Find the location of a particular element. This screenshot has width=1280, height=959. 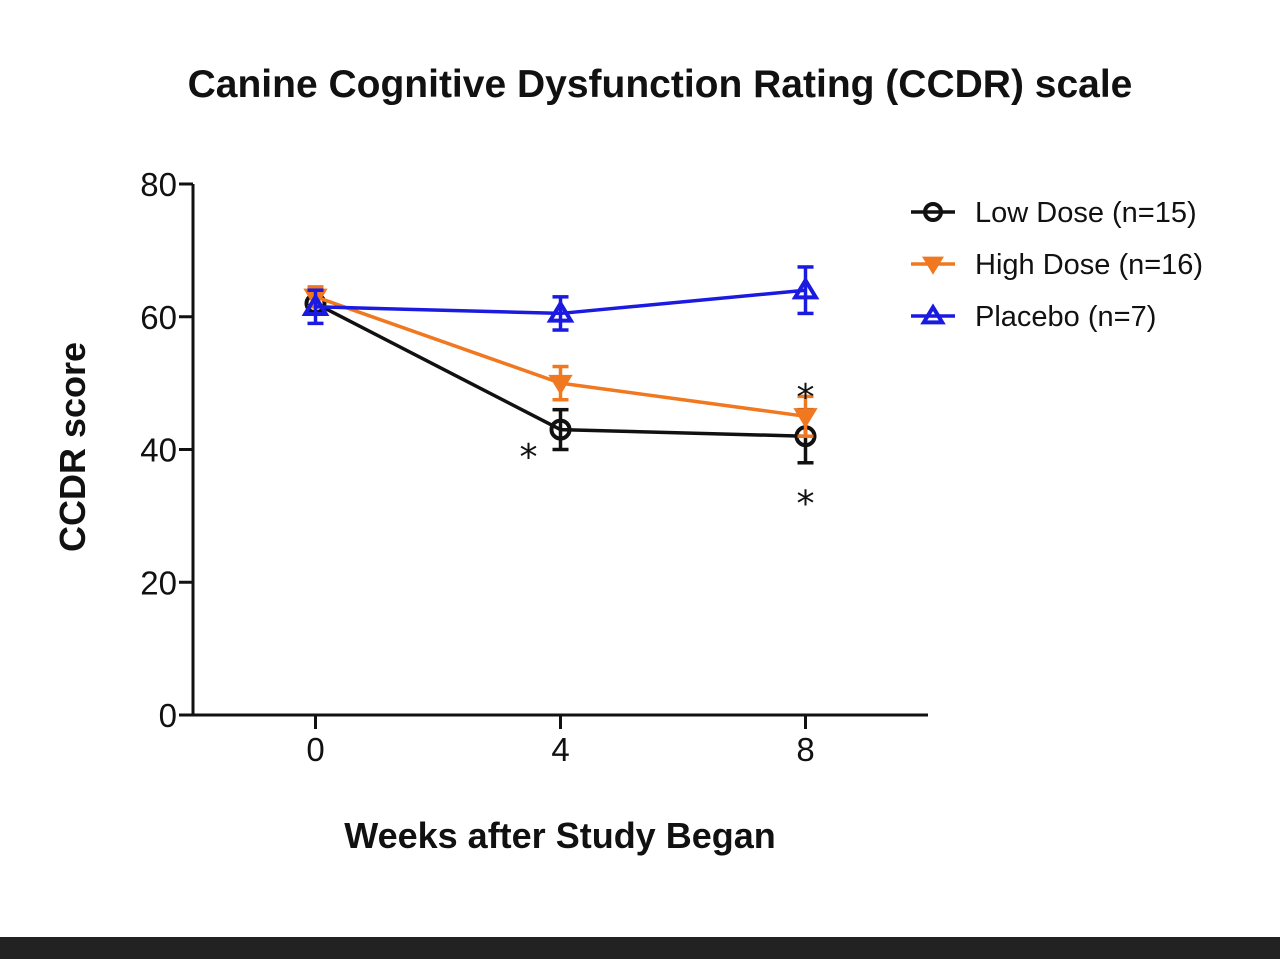

y-axis-label: CCDR score is located at coordinates (72, 447).